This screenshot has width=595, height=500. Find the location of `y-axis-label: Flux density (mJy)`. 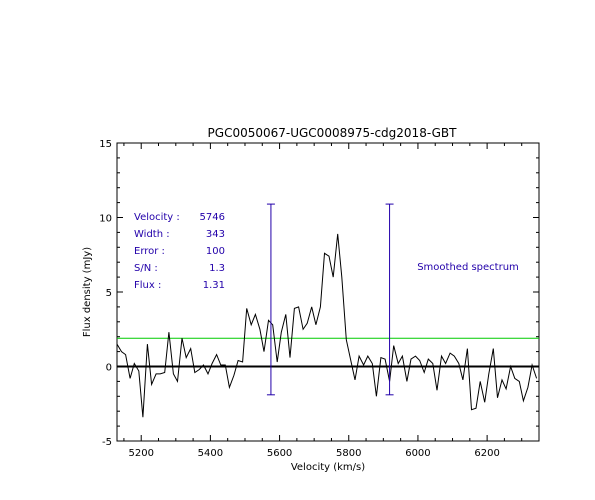

y-axis-label: Flux density (mJy) is located at coordinates (87, 292).